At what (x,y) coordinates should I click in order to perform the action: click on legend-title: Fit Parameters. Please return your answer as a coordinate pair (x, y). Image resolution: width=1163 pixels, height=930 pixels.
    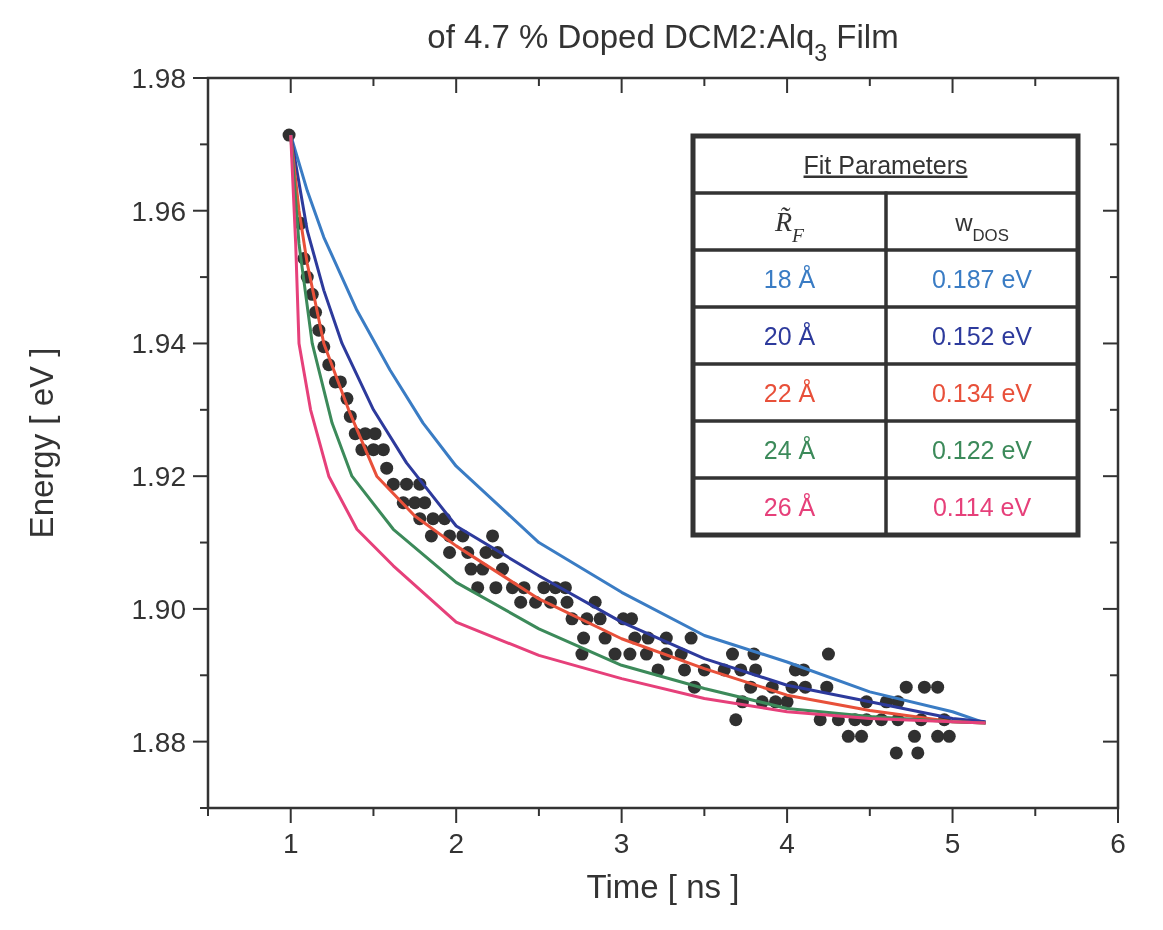
    Looking at the image, I should click on (885, 164).